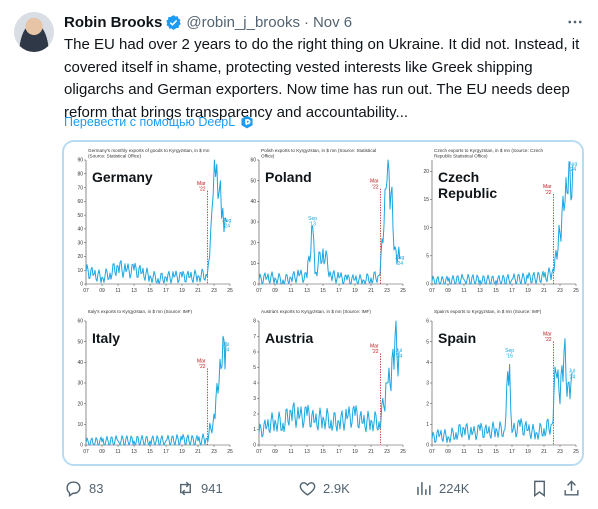 The width and height of the screenshot is (598, 509). Describe the element at coordinates (426, 200) in the screenshot. I see `y-tick-label: 15` at that location.